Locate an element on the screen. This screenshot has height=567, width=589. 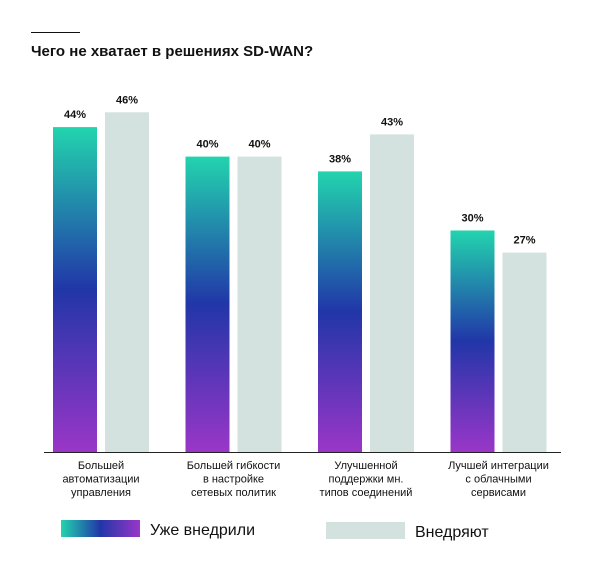
value-label-adopted-3: 38% is located at coordinates (340, 159).